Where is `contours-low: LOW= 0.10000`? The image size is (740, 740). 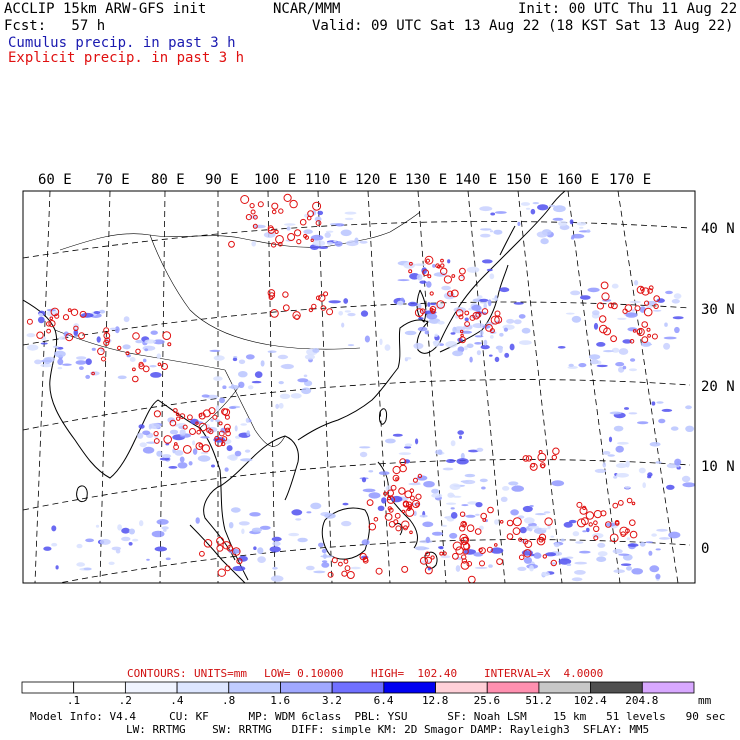
contours-low: LOW= 0.10000 is located at coordinates (304, 673).